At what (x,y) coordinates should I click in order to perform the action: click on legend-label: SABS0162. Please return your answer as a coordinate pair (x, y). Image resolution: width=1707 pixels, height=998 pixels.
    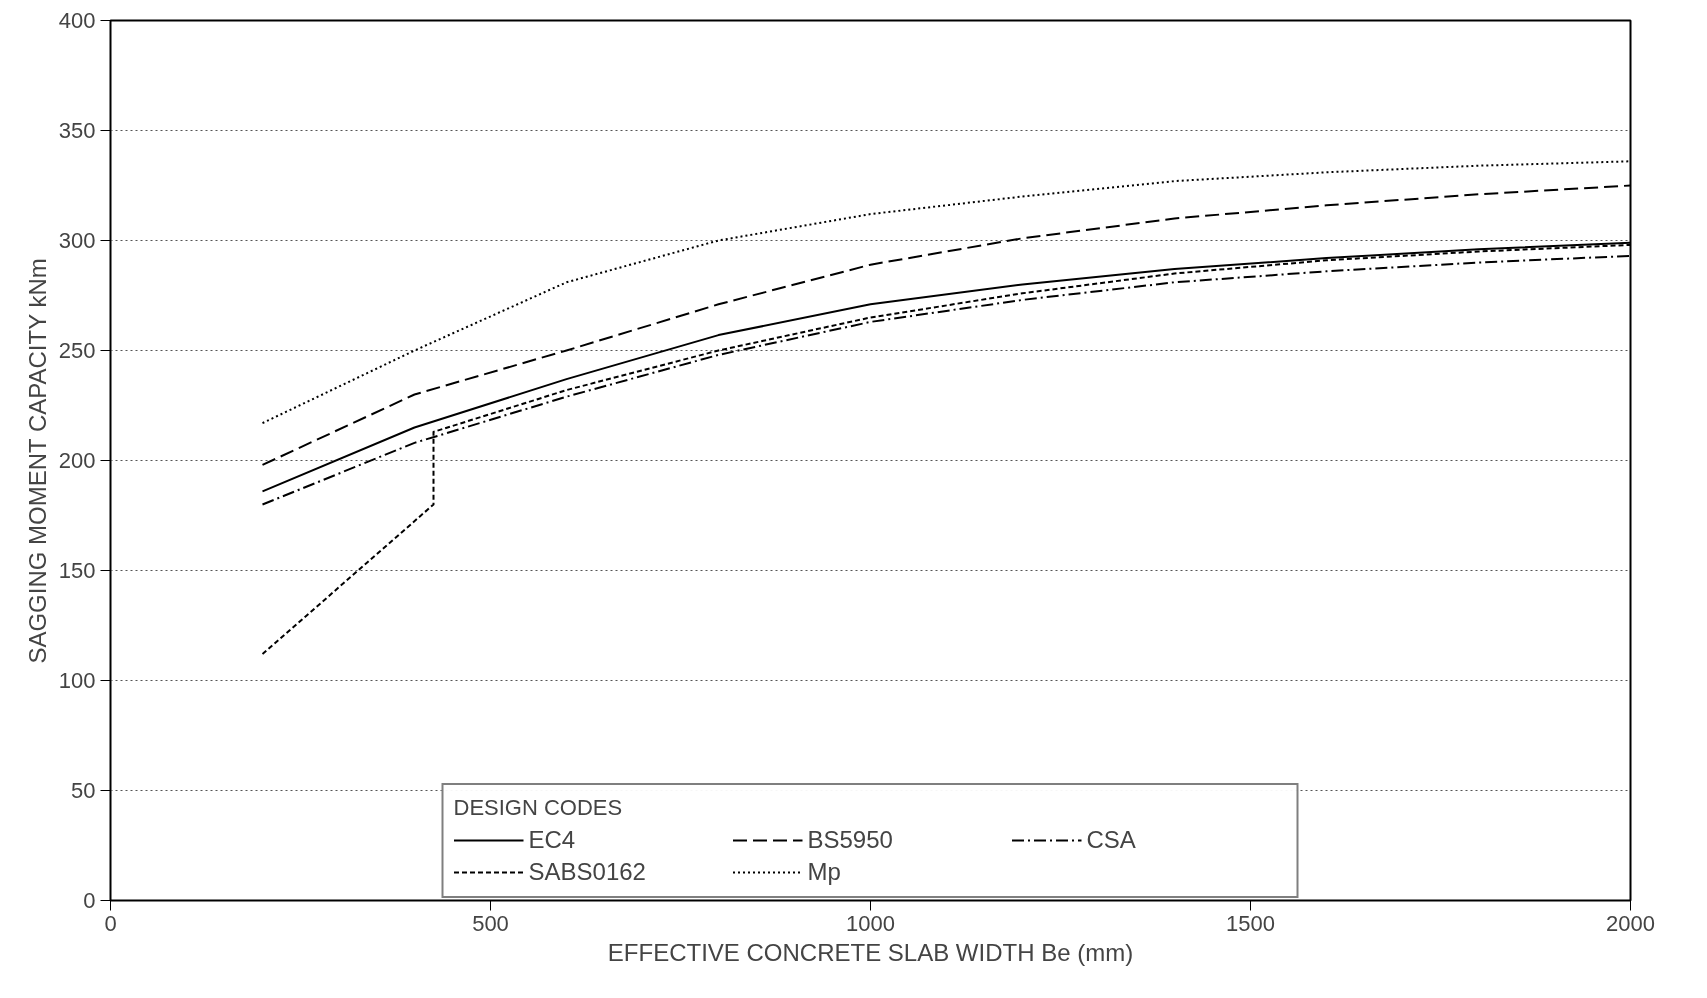
    Looking at the image, I should click on (587, 872).